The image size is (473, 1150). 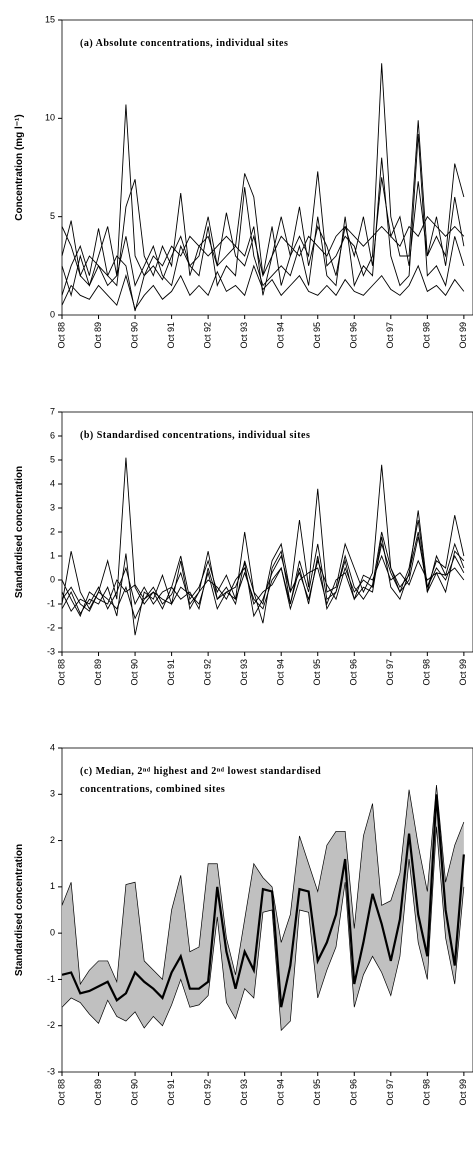 I want to click on y-tick-label: 6, so click(x=52, y=435).